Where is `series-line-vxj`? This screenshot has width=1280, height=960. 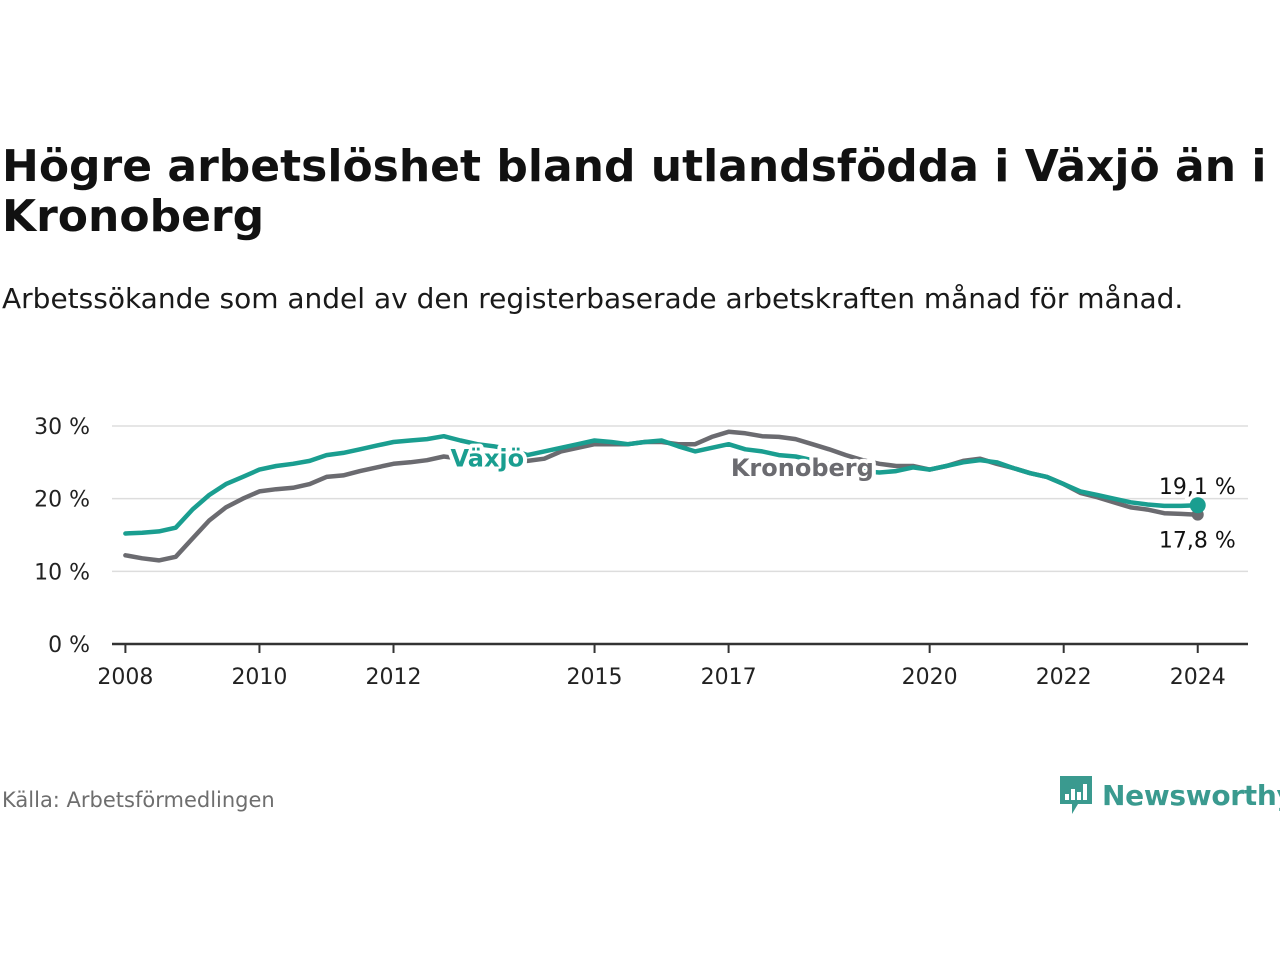
series-line-vxj is located at coordinates (661, 484).